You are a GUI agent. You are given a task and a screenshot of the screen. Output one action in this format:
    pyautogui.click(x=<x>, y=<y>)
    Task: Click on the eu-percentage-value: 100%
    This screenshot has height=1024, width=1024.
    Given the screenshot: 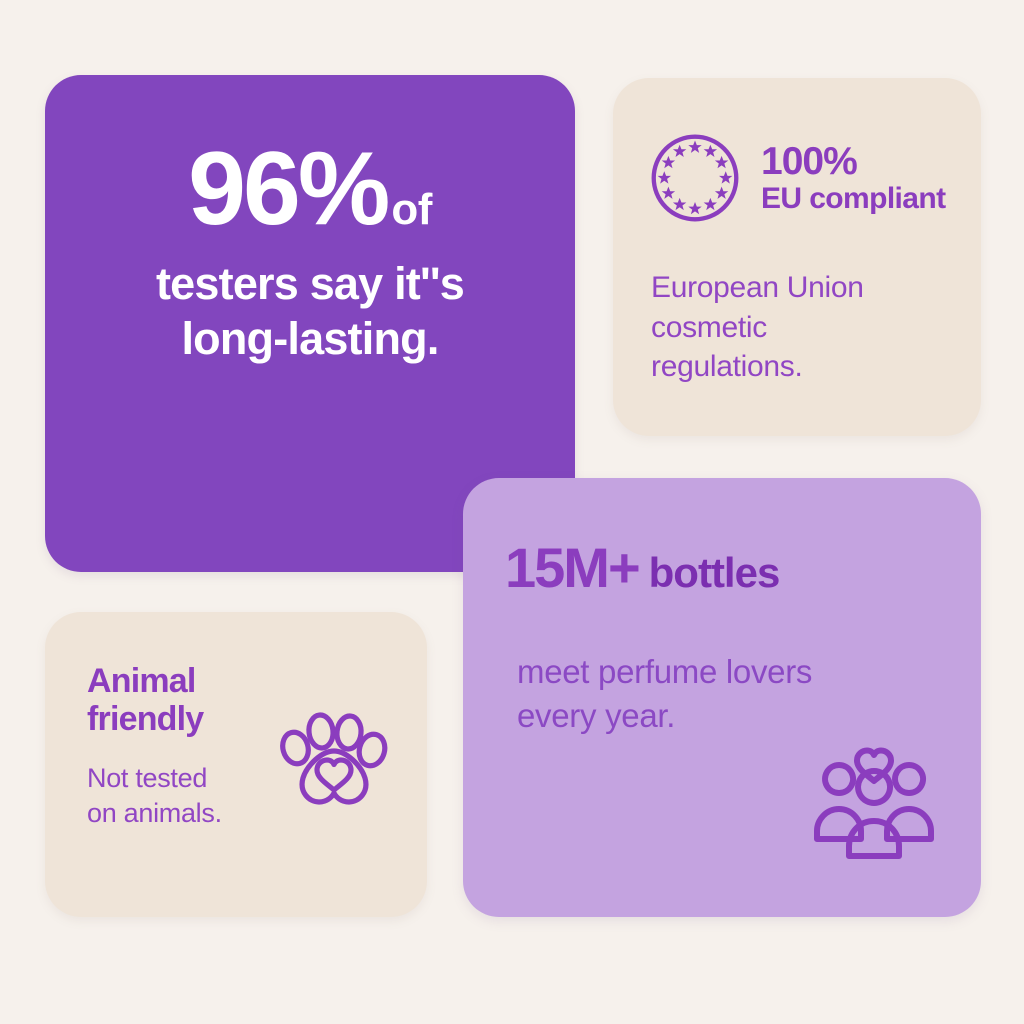 What is the action you would take?
    pyautogui.click(x=809, y=161)
    